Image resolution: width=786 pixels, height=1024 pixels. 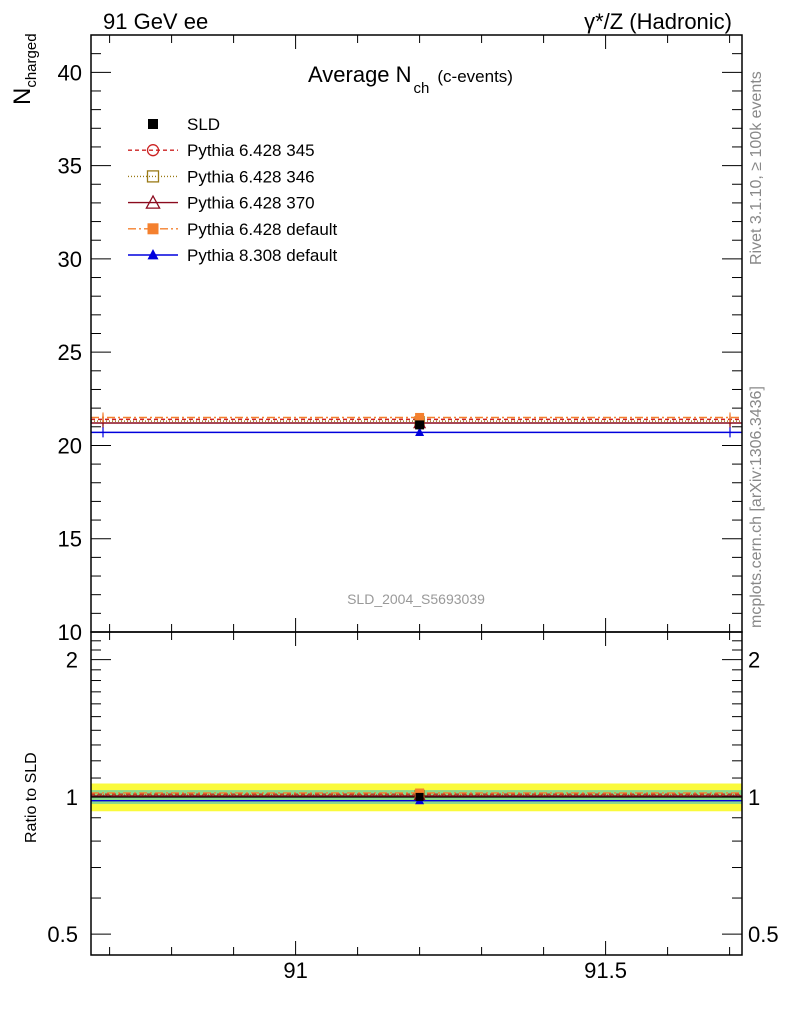 I want to click on main-ytick-label: 25, so click(x=70, y=352).